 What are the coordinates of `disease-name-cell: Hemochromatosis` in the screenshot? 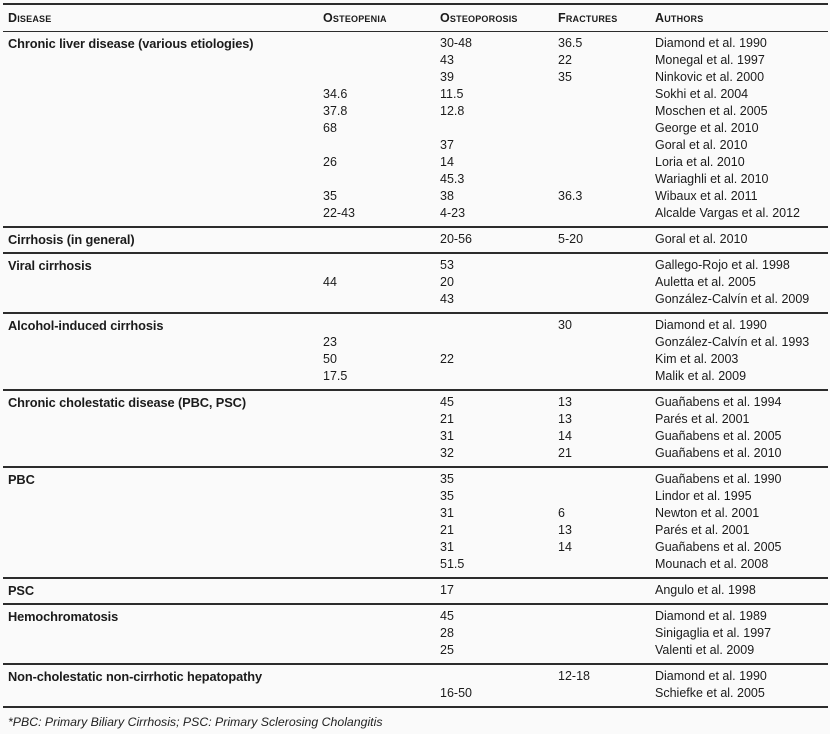 It's located at (63, 616).